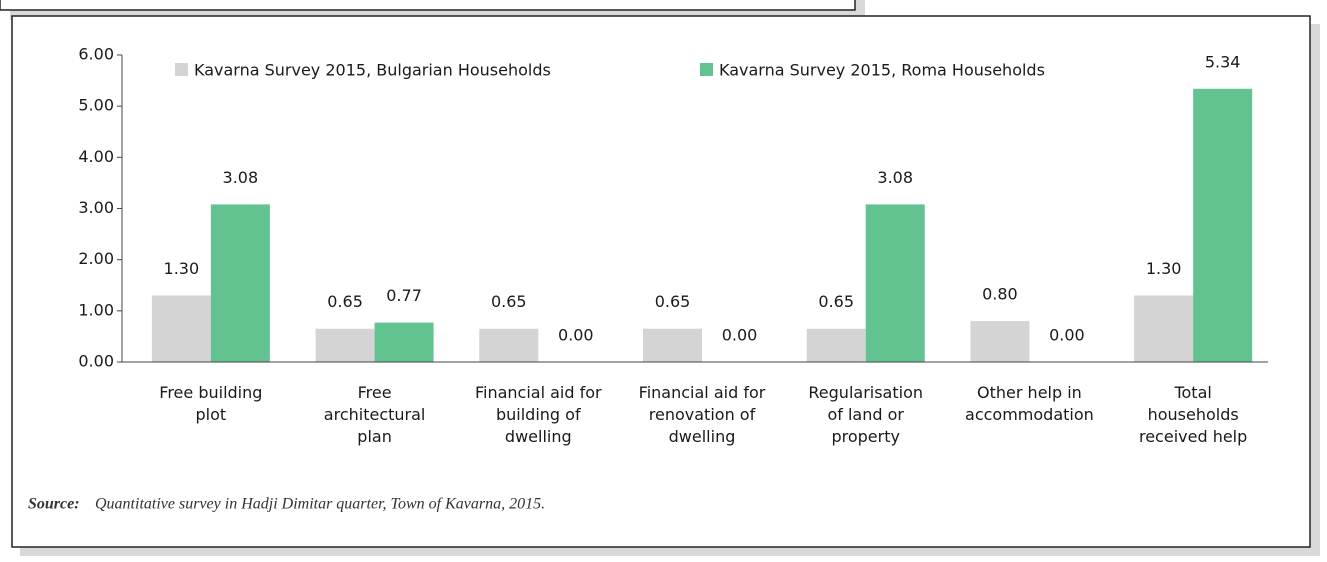  What do you see at coordinates (375, 414) in the screenshot?
I see `x-tick-label: Free architectural plan` at bounding box center [375, 414].